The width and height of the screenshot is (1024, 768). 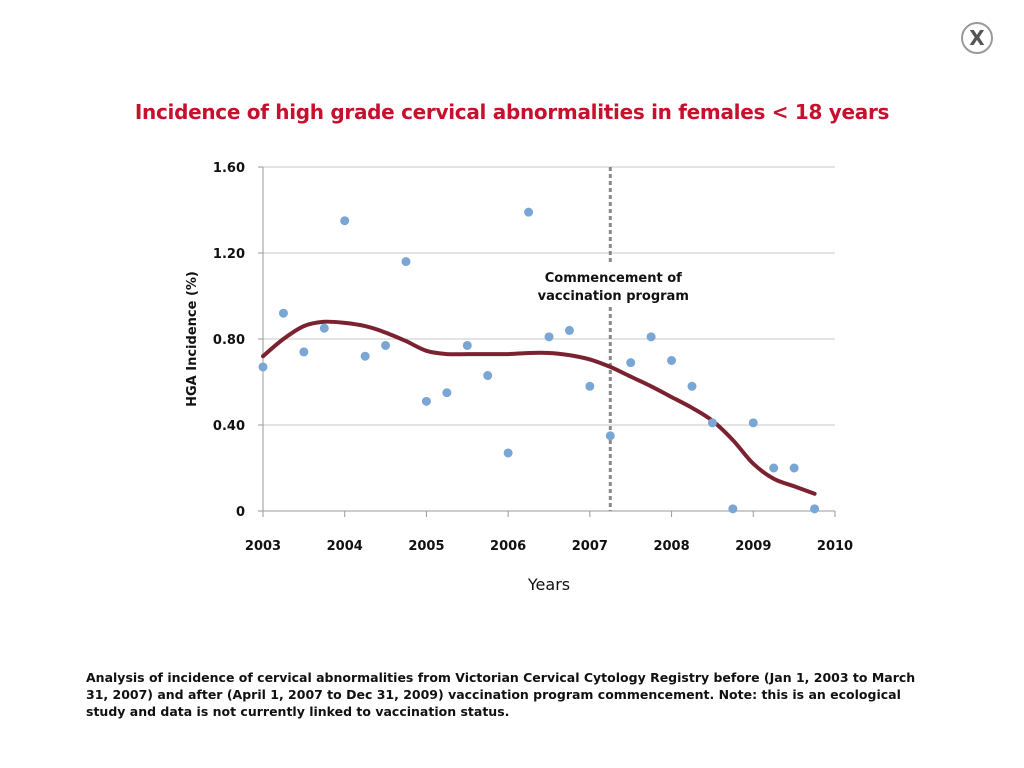 What do you see at coordinates (508, 546) in the screenshot?
I see `x-tick-label: 2006` at bounding box center [508, 546].